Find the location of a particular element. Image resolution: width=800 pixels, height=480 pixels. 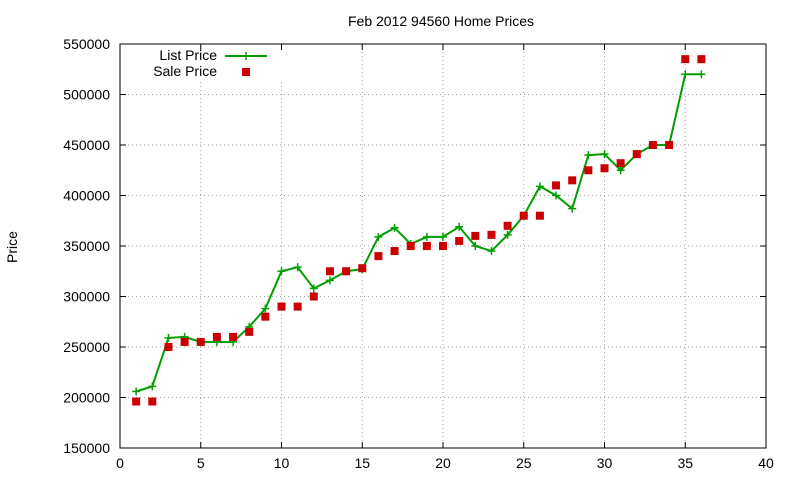

y-tick-label: 350000 is located at coordinates (86, 246).